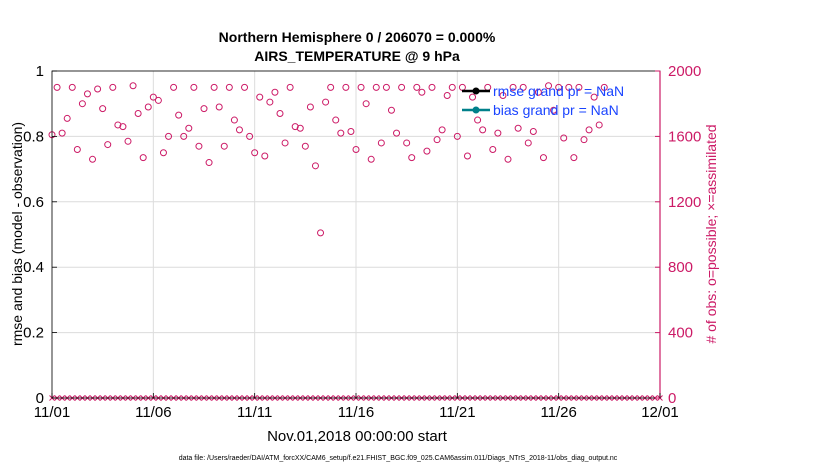 Image resolution: width=830 pixels, height=475 pixels. I want to click on x-tick-label: 11/26, so click(558, 412).